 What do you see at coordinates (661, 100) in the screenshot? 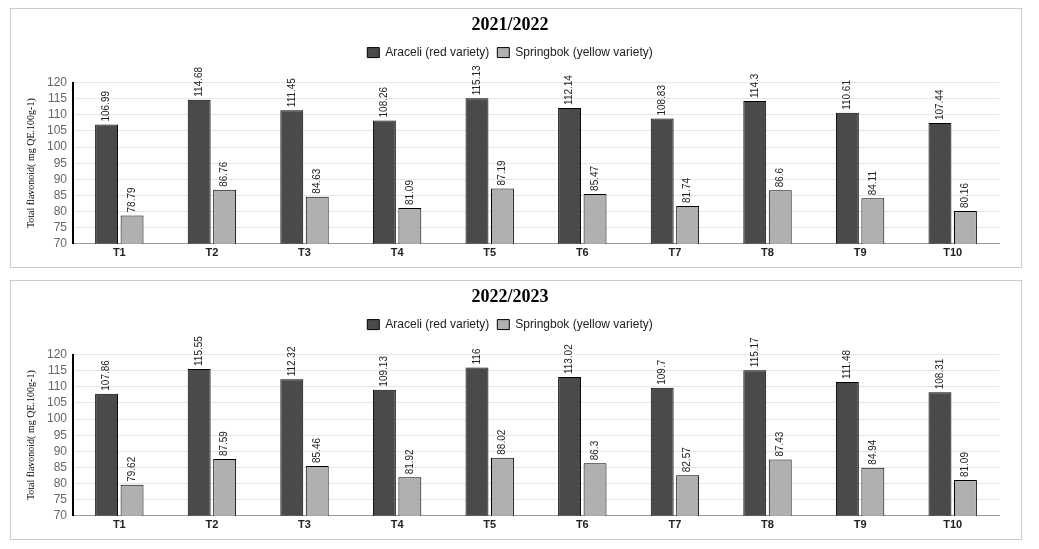
I see `data-label: 108.83` at bounding box center [661, 100].